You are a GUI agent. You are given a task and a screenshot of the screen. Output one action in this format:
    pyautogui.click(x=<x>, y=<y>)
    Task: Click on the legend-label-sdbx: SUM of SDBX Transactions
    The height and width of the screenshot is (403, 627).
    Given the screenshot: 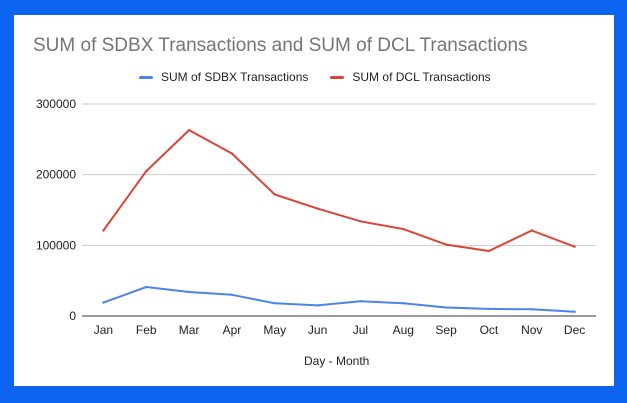 What is the action you would take?
    pyautogui.click(x=235, y=77)
    